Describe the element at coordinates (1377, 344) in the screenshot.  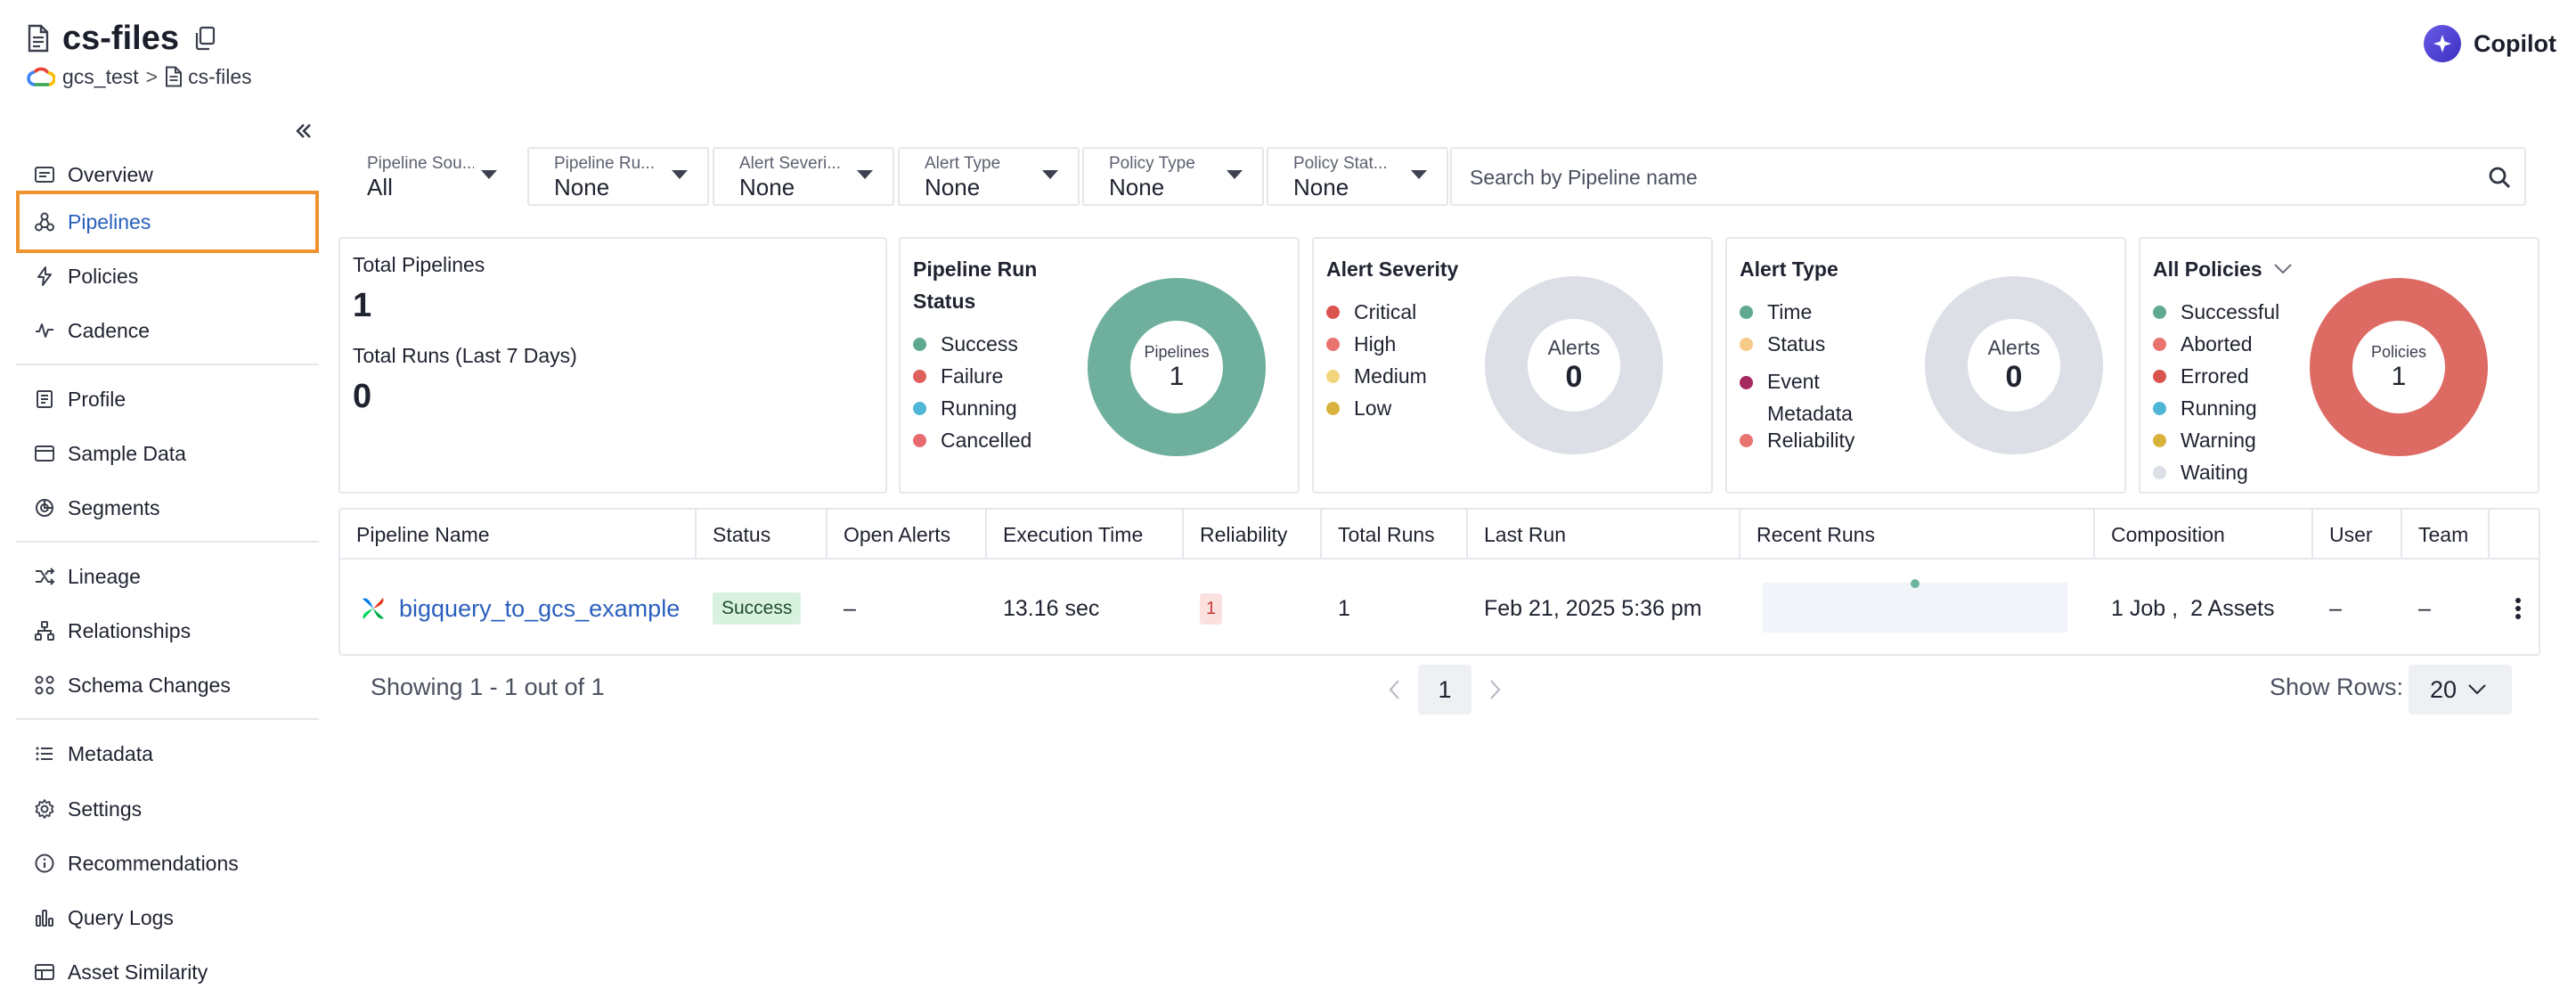
I see `legend-item: High` at that location.